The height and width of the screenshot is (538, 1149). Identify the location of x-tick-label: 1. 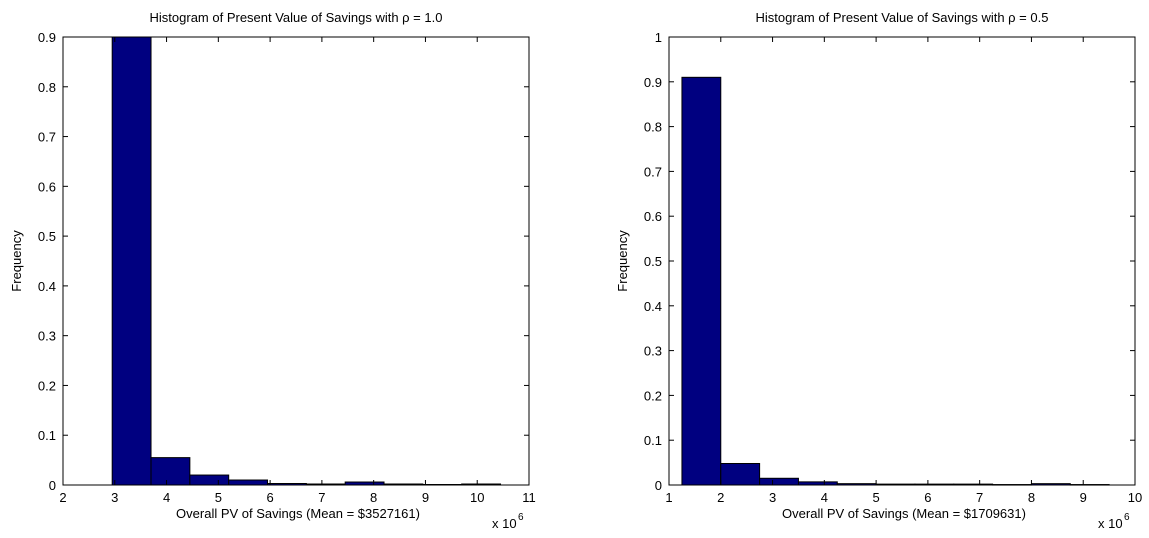
(668, 497).